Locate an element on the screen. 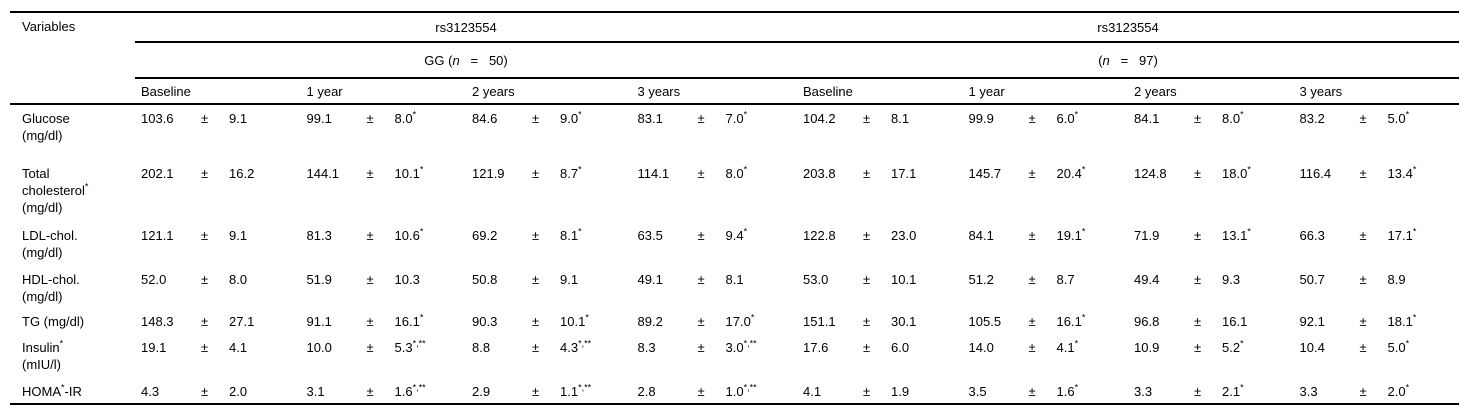 This screenshot has width=1469, height=415. value-cell: 92.1 ±18.1* is located at coordinates (1377, 321).